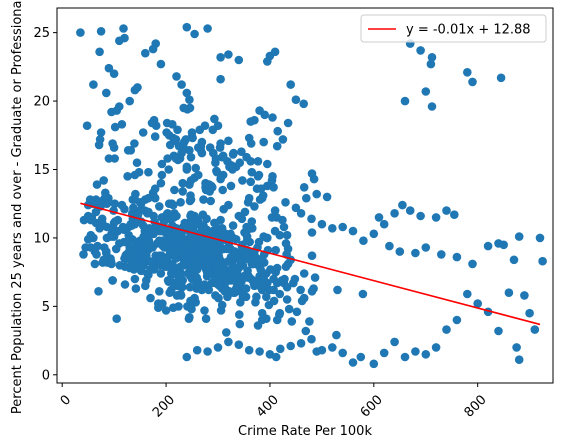  Describe the element at coordinates (46, 307) in the screenshot. I see `y-tick-label: 5` at that location.